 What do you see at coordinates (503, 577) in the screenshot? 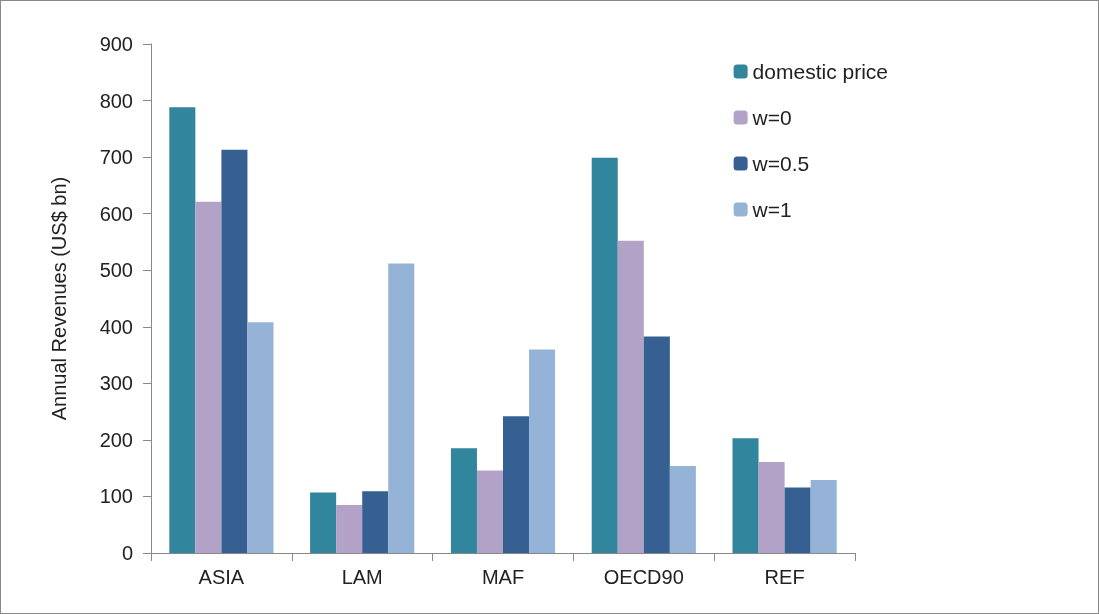
I see `x-tick-label: MAF` at bounding box center [503, 577].